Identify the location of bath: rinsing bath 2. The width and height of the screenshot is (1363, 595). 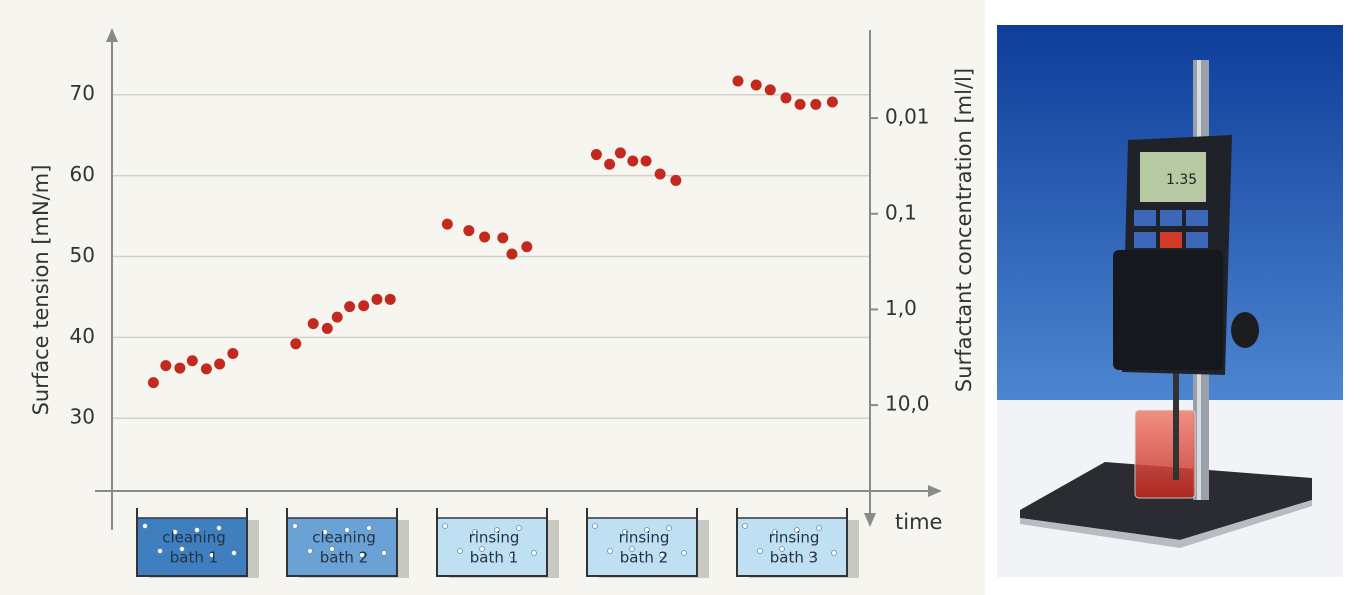
(647, 543).